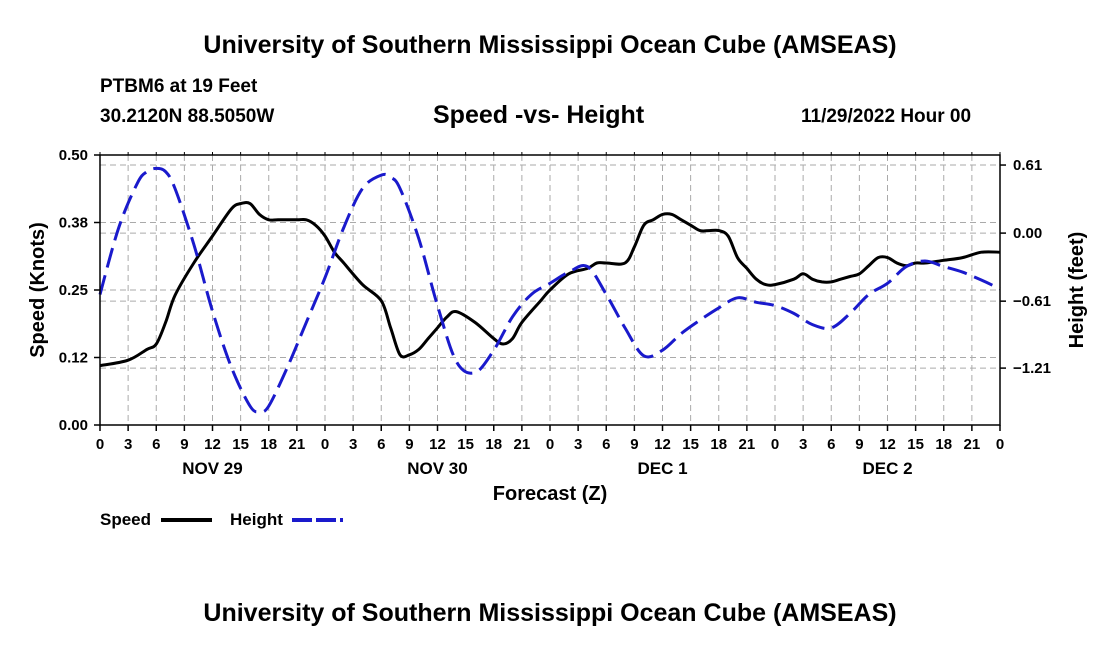  What do you see at coordinates (550, 494) in the screenshot?
I see `x-axis-label: Forecast (Z)` at bounding box center [550, 494].